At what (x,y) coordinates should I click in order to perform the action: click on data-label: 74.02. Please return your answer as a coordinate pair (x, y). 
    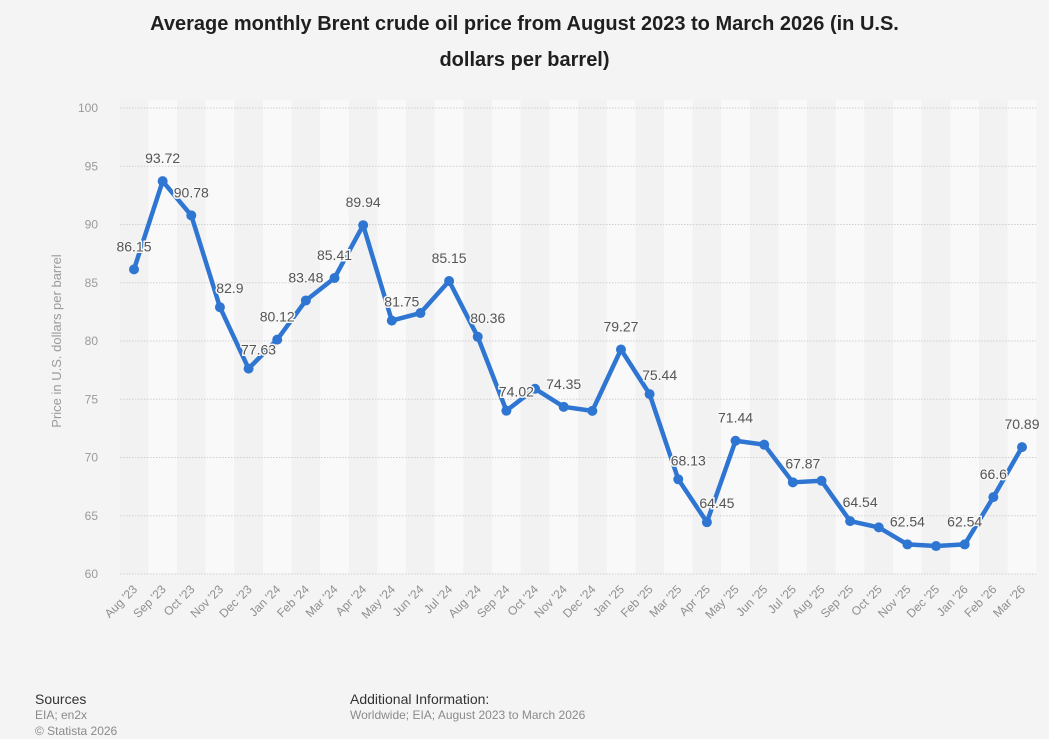
    Looking at the image, I should click on (516, 392).